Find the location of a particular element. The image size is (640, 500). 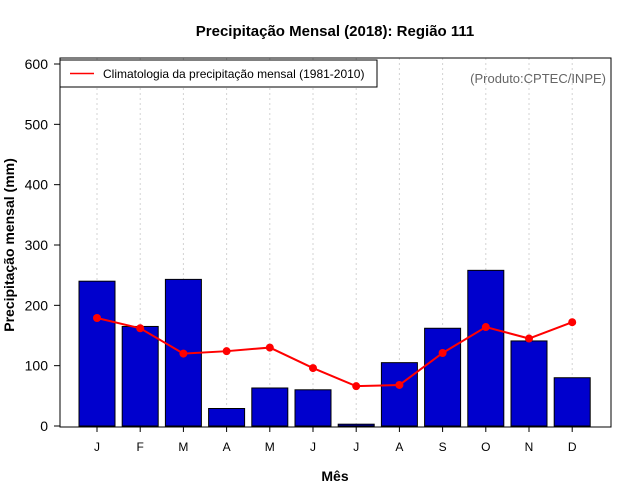

y-tick-label: 300 is located at coordinates (37, 245).